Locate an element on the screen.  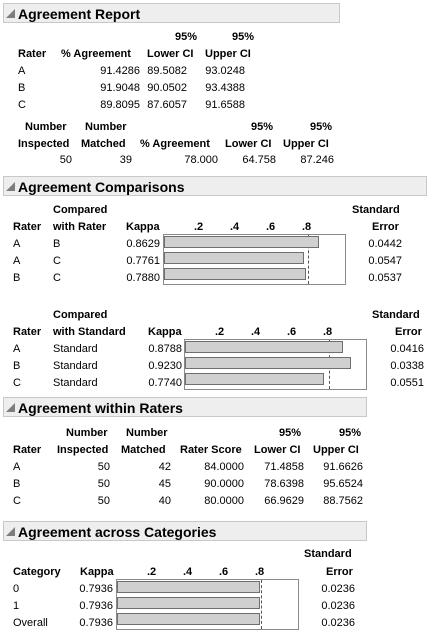
section-title: Agreement Report is located at coordinates (79, 14).